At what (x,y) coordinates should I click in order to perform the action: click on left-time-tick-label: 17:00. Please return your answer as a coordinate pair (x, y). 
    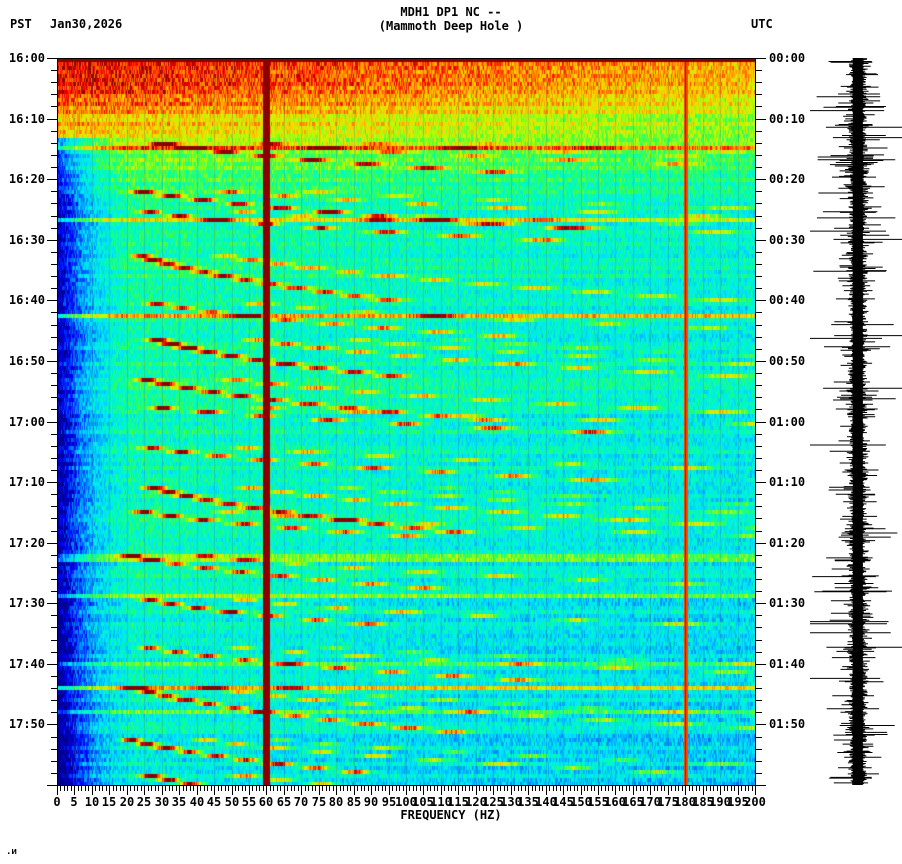
    Looking at the image, I should click on (26, 422).